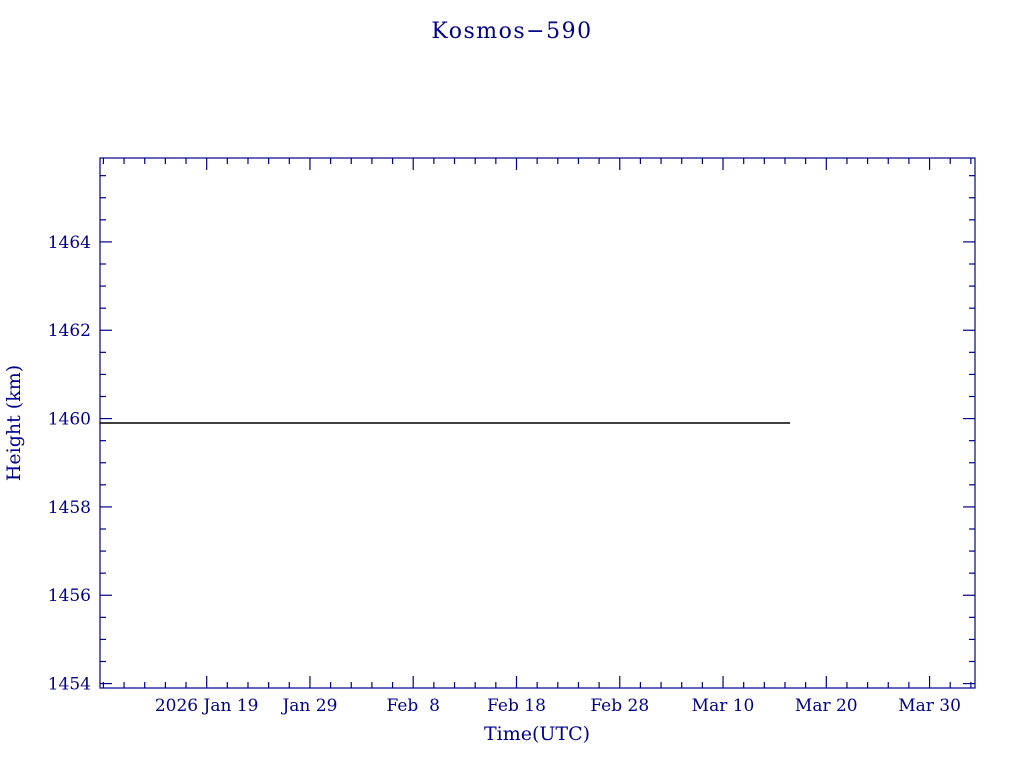 This screenshot has height=768, width=1024. What do you see at coordinates (537, 734) in the screenshot?
I see `x-axis-label: Time(UTC)` at bounding box center [537, 734].